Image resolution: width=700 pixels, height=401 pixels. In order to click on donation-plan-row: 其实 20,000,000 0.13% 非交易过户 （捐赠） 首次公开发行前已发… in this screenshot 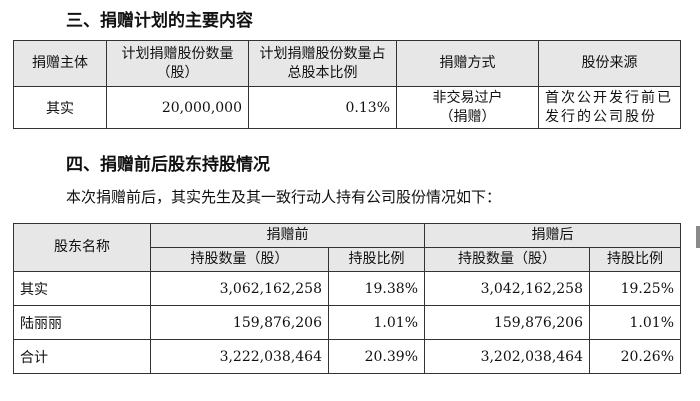, I will do `click(347, 107)`.